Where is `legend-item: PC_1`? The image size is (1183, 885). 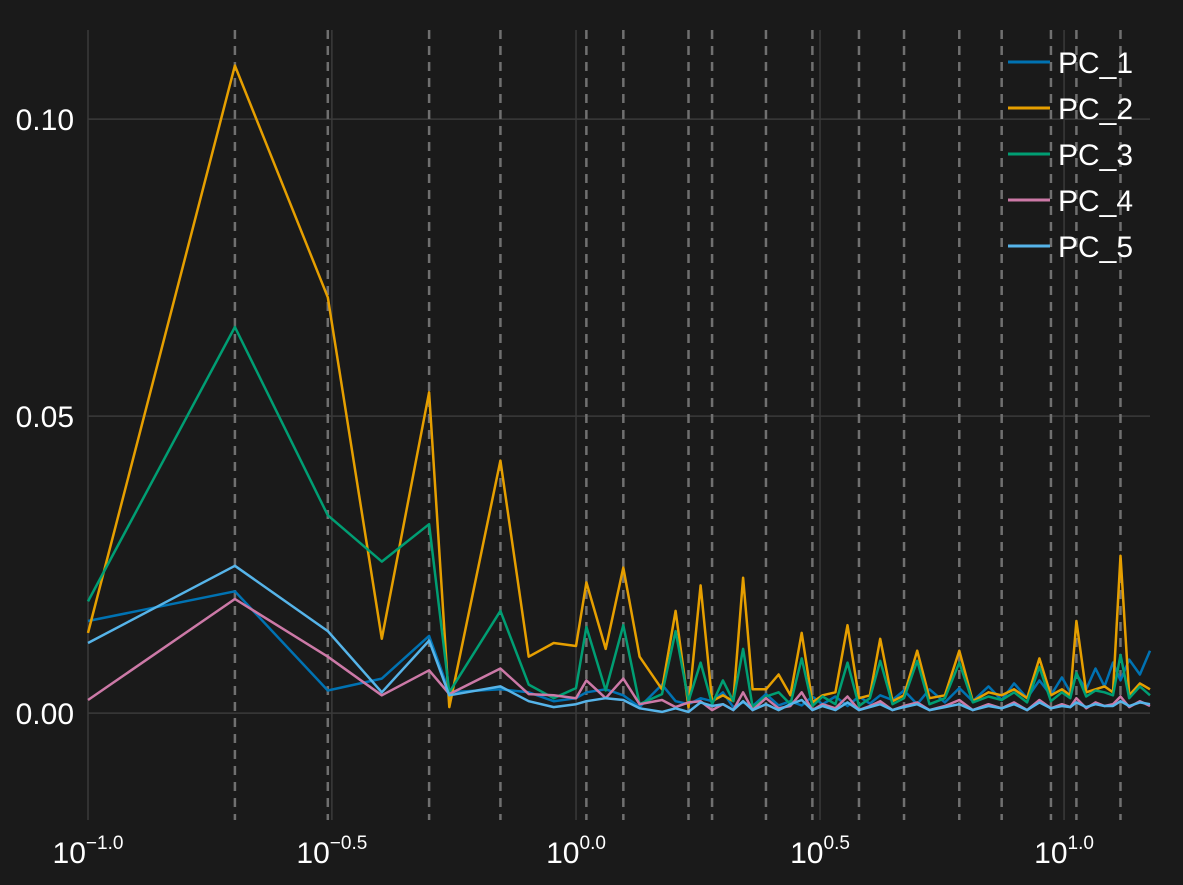 legend-item: PC_1 is located at coordinates (1070, 63).